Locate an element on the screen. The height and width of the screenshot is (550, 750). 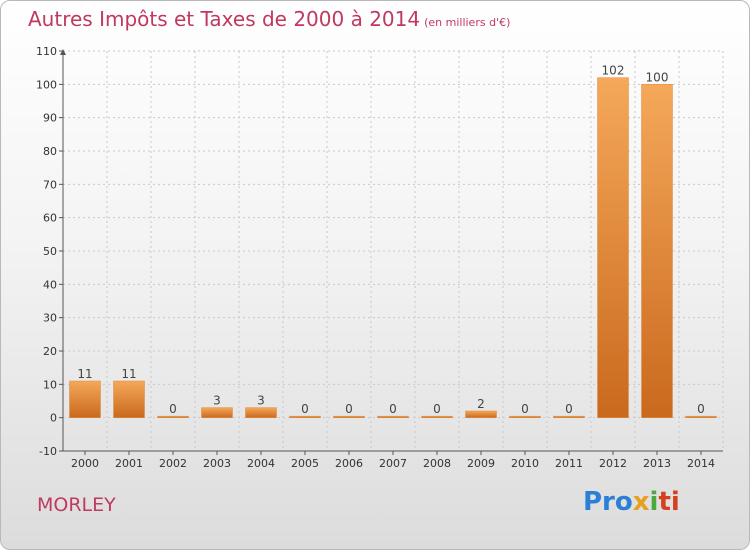
y-tick-label: 80 is located at coordinates (50, 151).